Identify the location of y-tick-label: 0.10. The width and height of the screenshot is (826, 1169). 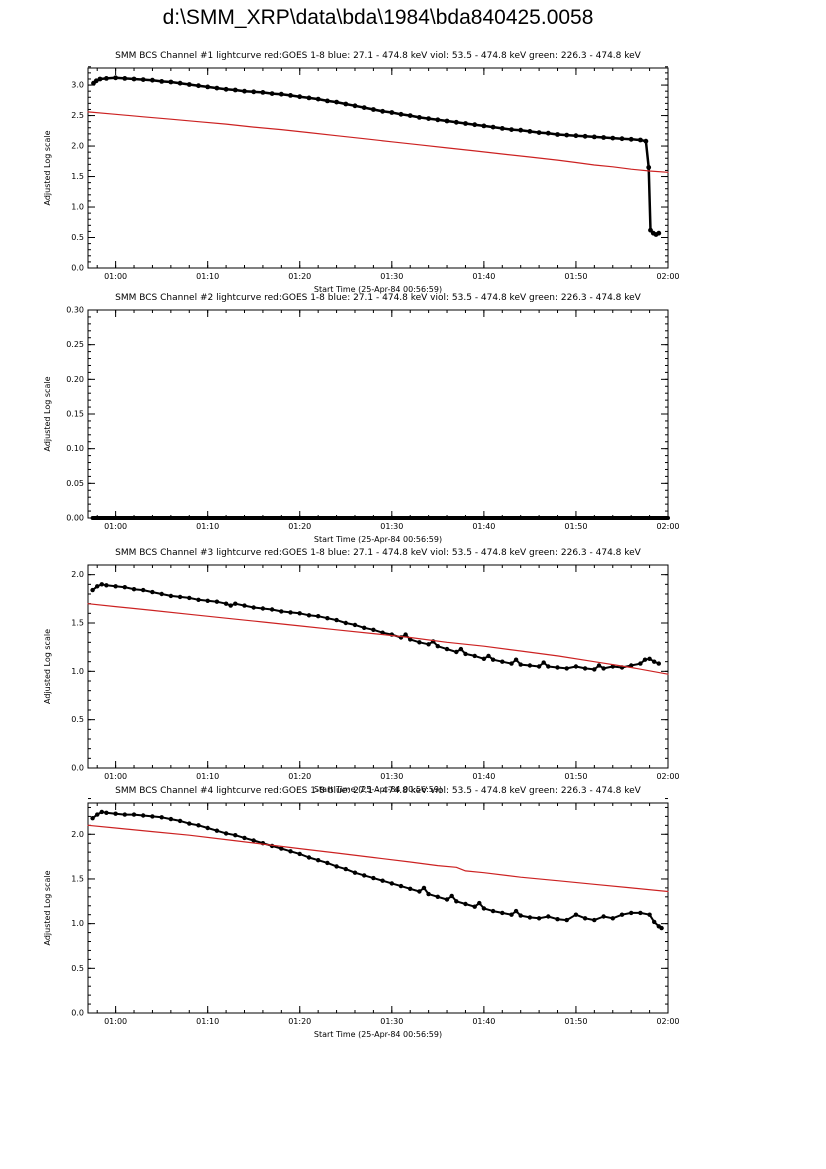
(75, 448).